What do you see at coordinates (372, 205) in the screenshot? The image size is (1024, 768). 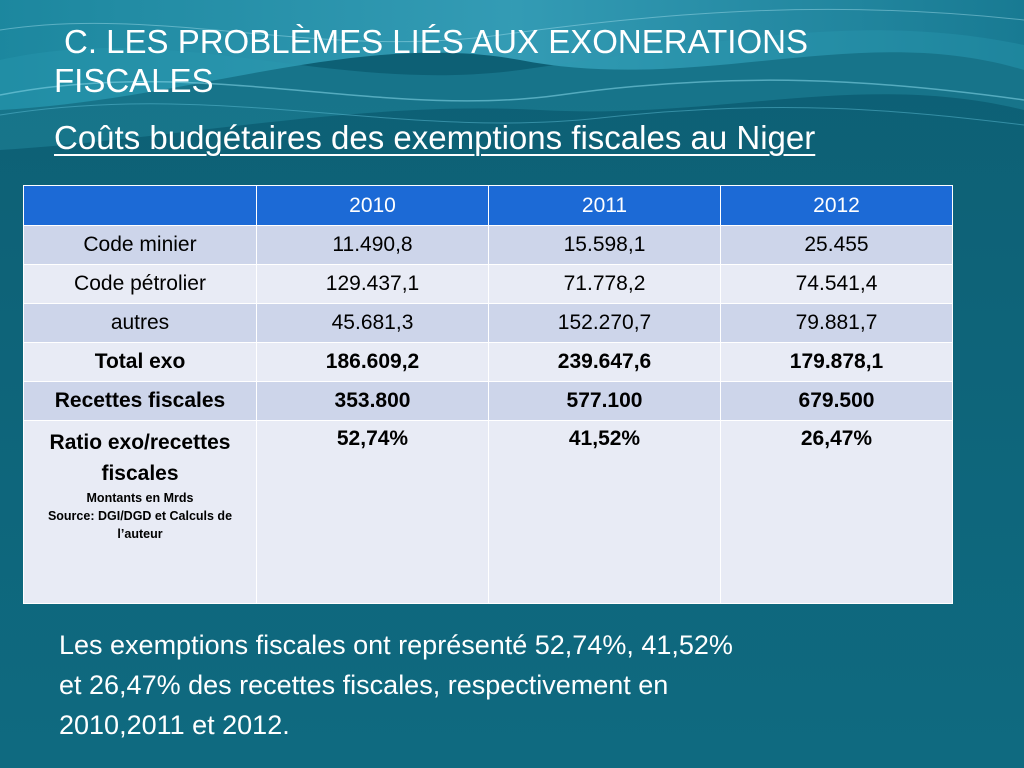 I see `header-cell-2010: 2010` at bounding box center [372, 205].